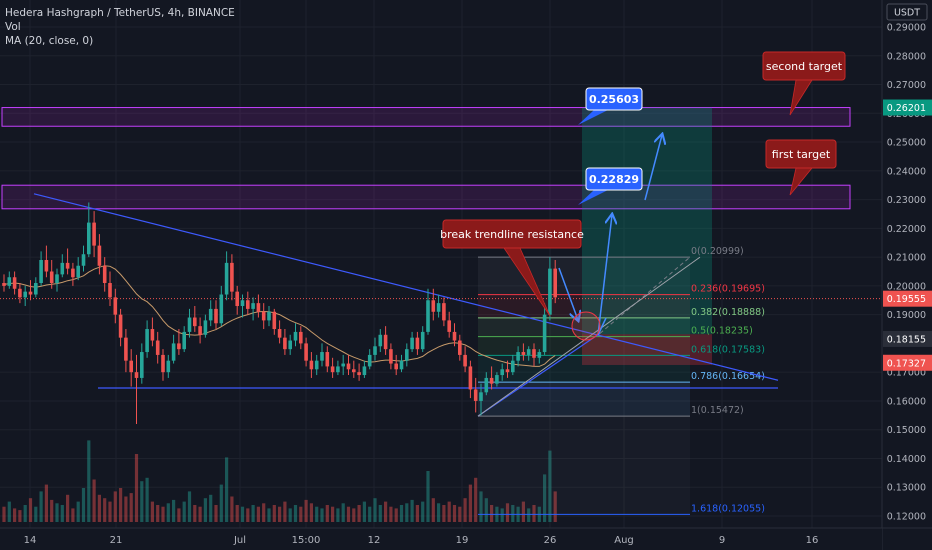  What do you see at coordinates (728, 349) in the screenshot?
I see `fib-label: 0.618(0.17583)` at bounding box center [728, 349].